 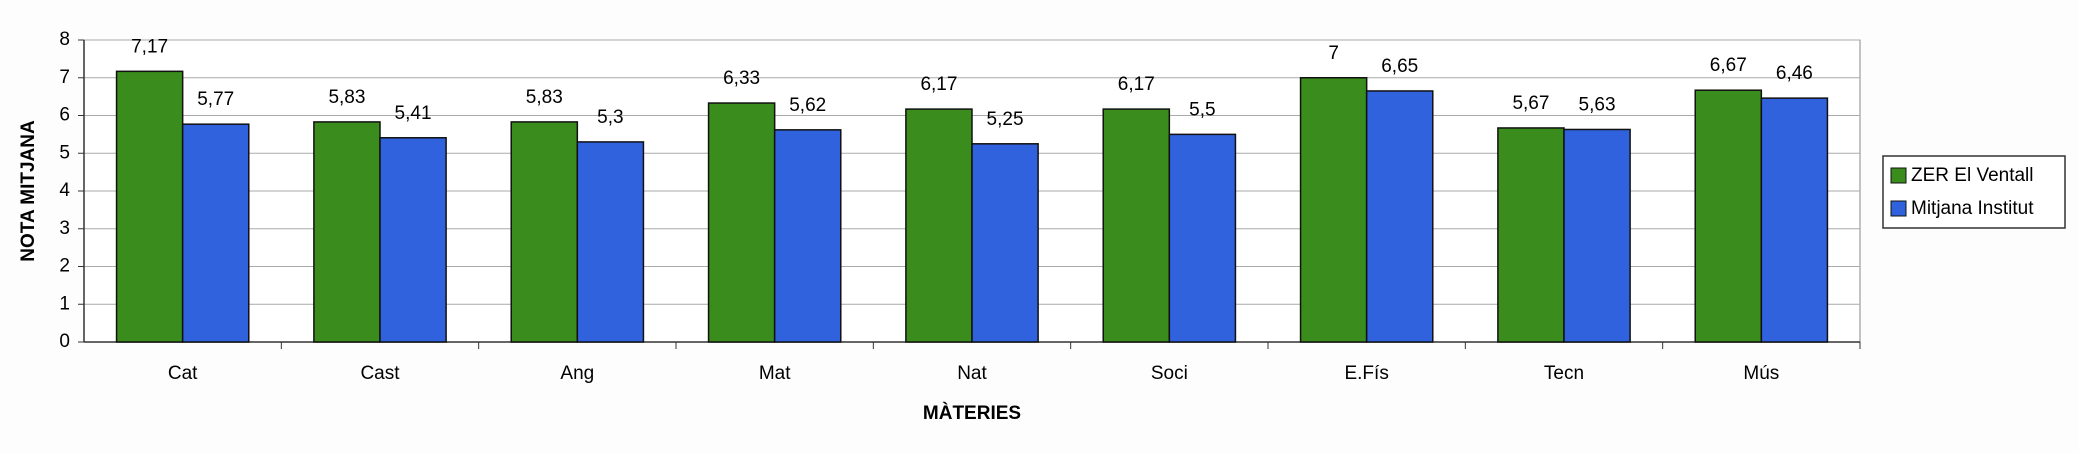 What do you see at coordinates (1972, 208) in the screenshot?
I see `legend-label: Mitjana Institut` at bounding box center [1972, 208].